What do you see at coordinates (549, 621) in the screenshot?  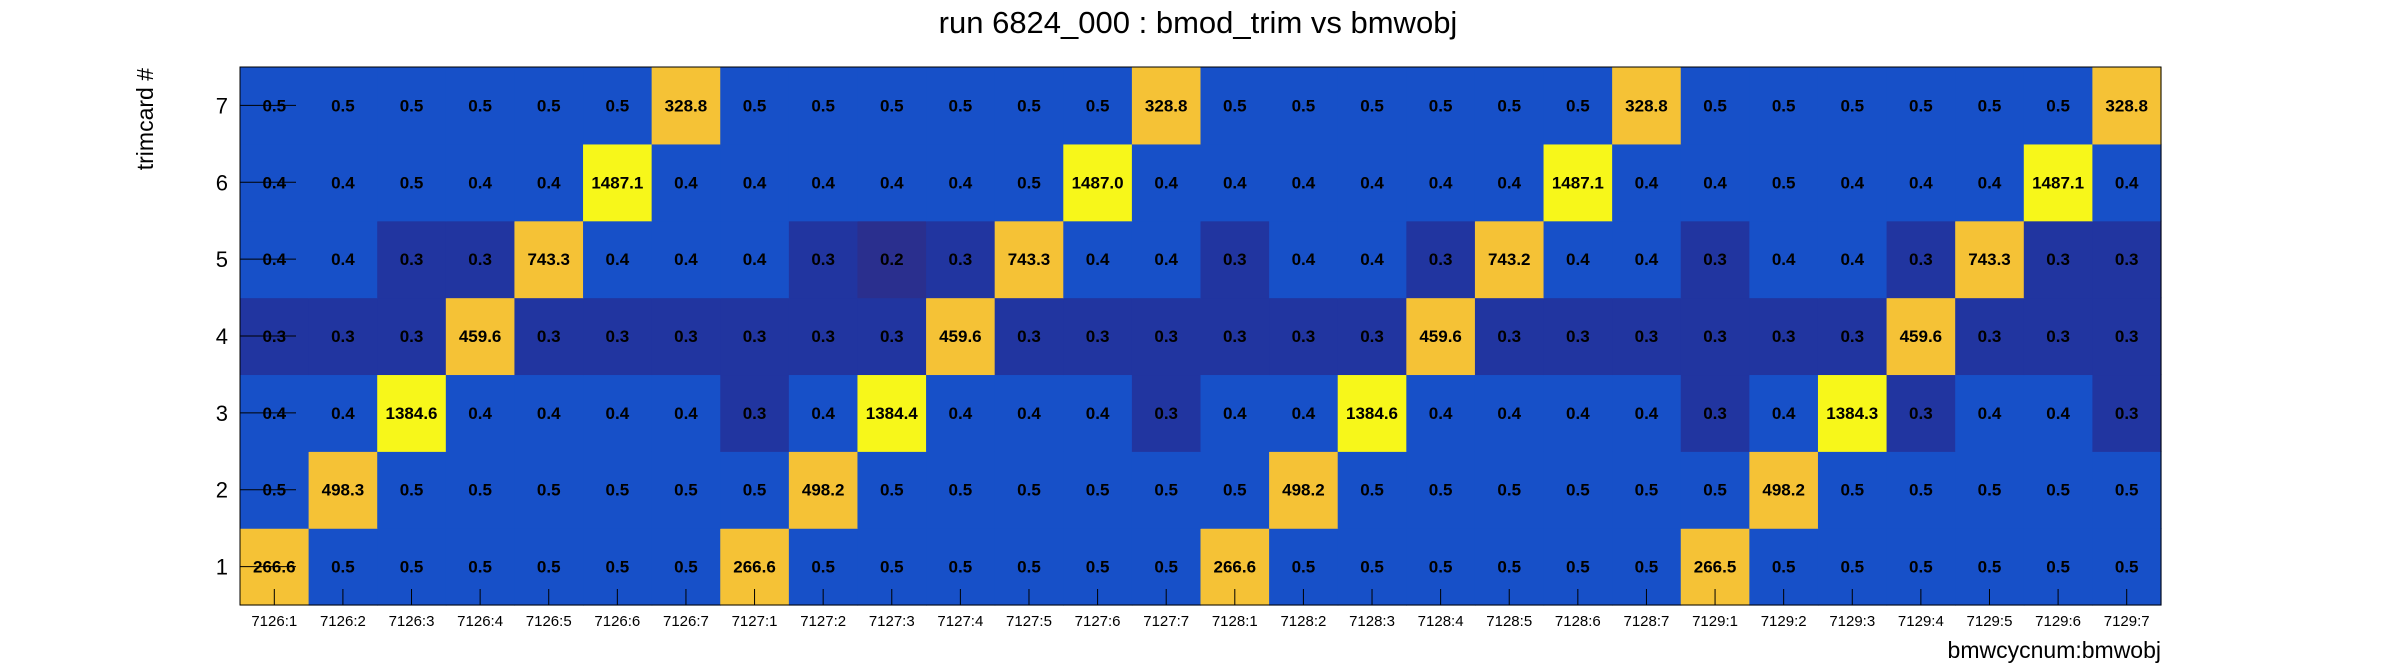 I see `x-tick-label: 7126:5` at bounding box center [549, 621].